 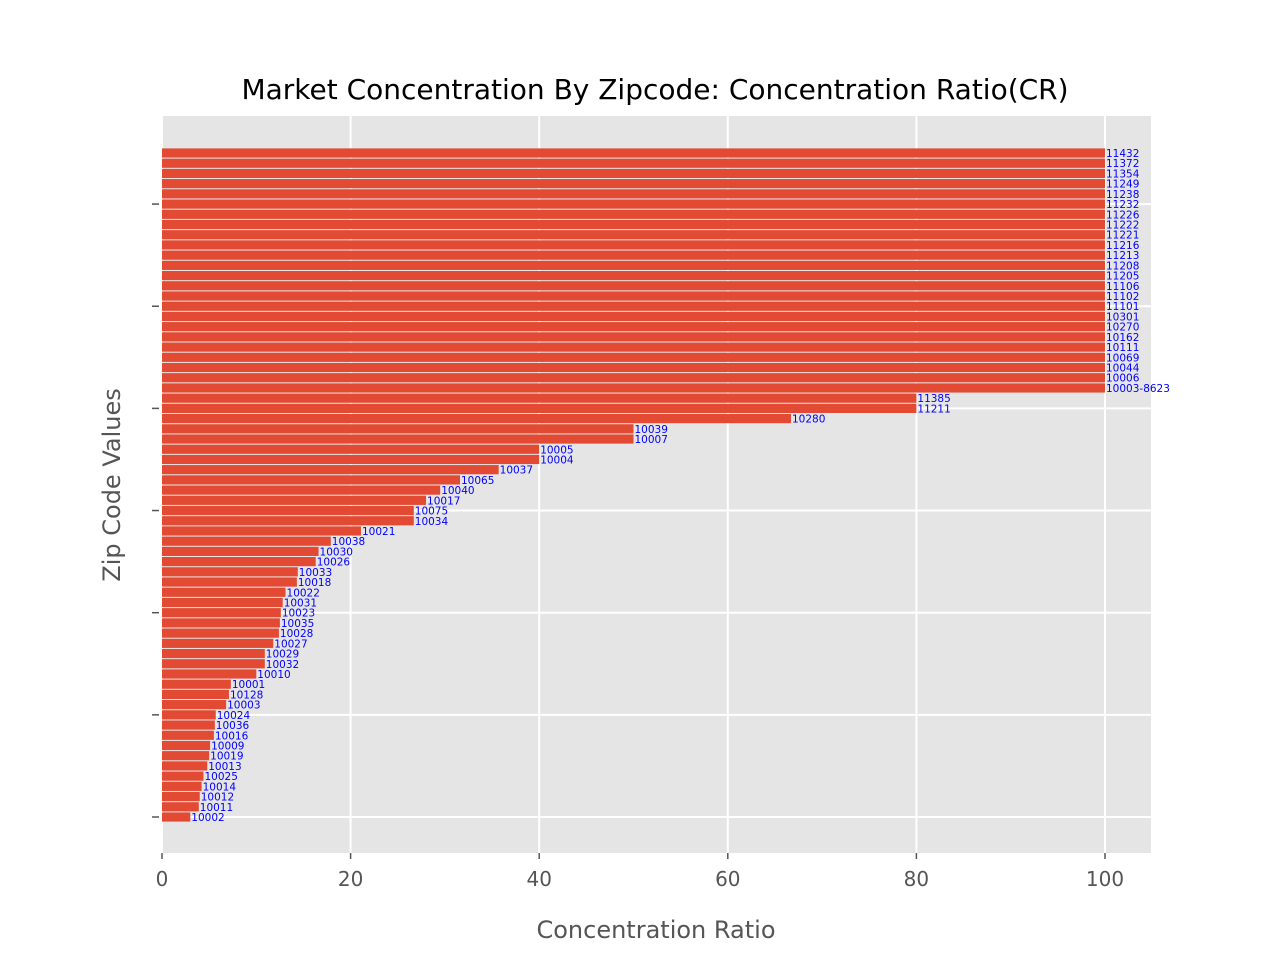 What do you see at coordinates (1122, 358) in the screenshot?
I see `bar-label: 10069` at bounding box center [1122, 358].